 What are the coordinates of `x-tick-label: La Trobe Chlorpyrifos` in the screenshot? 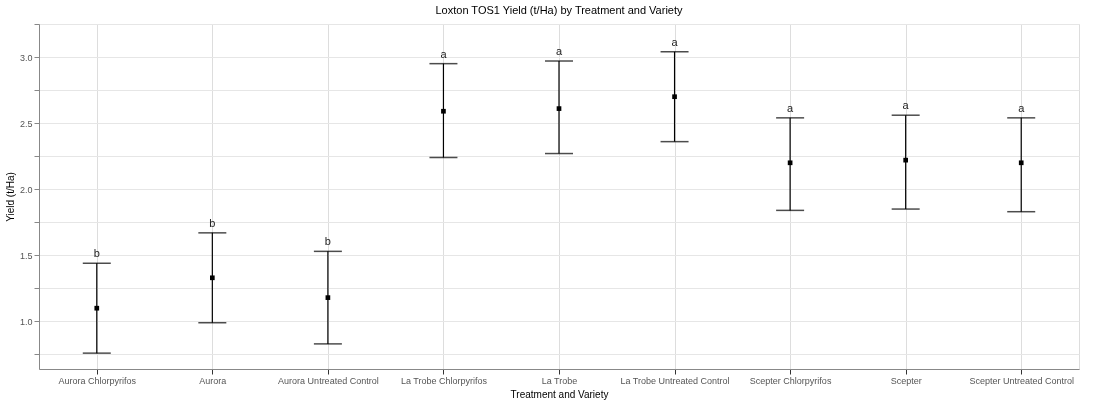 It's located at (444, 380).